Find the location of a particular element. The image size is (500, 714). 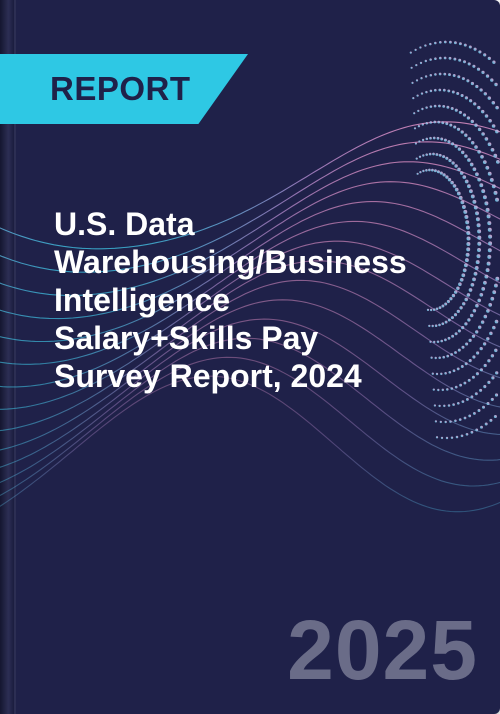

title-line: Intelligence is located at coordinates (142, 300).